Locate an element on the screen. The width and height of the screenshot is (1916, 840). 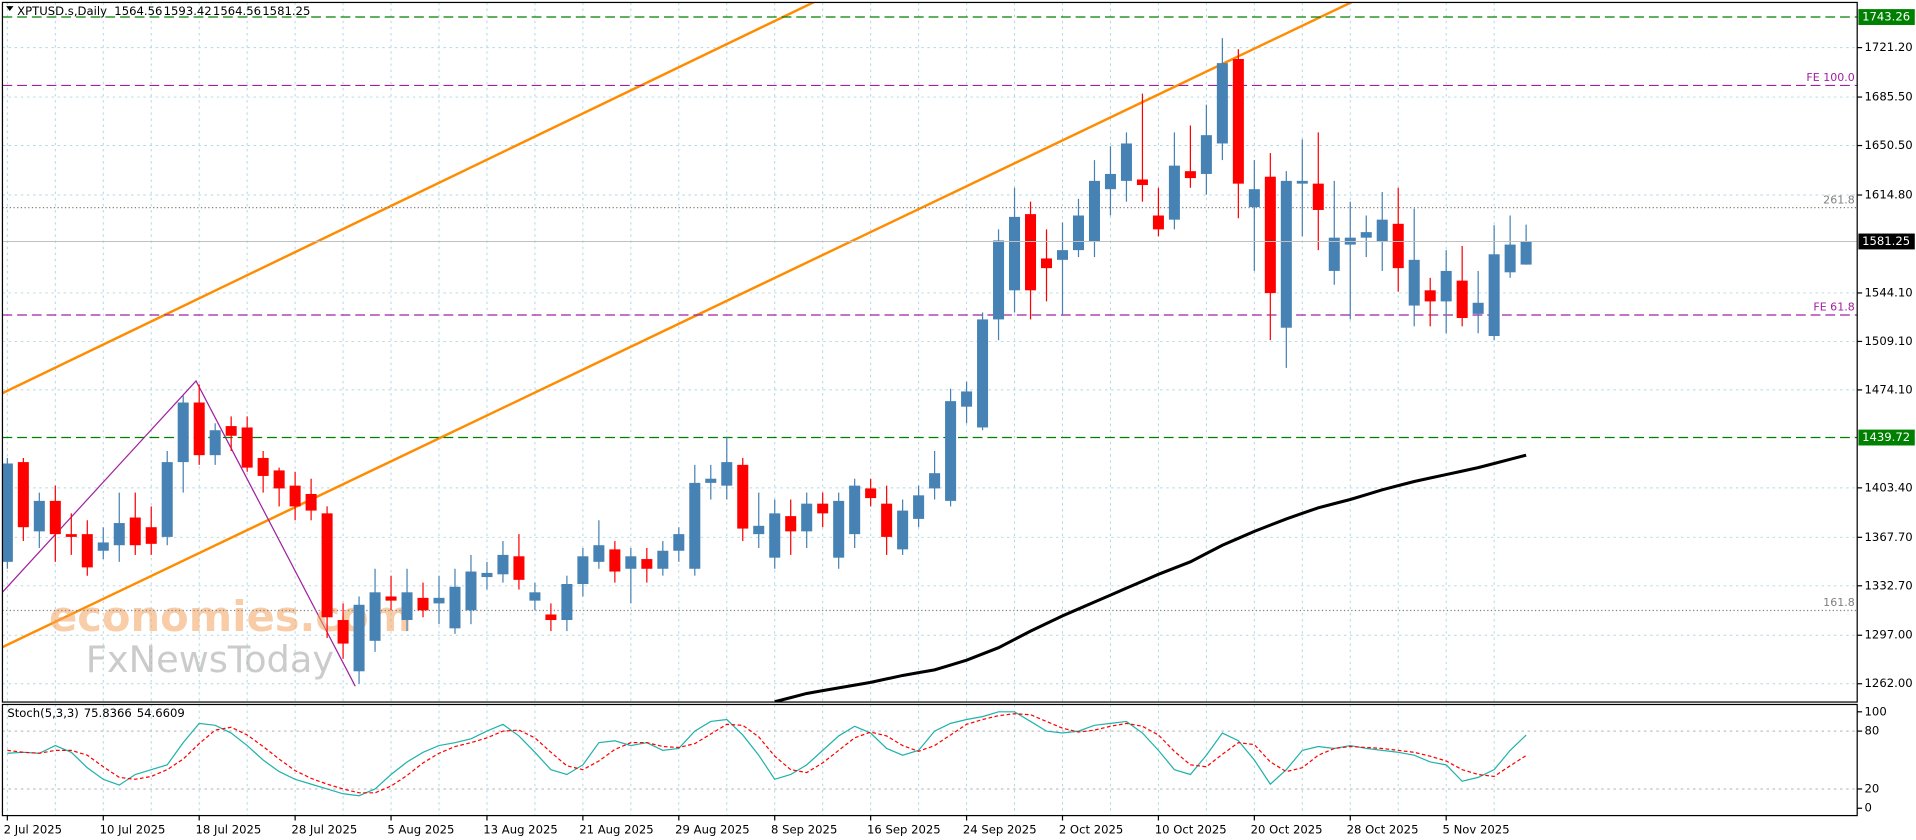
current-price-label: 1581.25 is located at coordinates (1886, 241).